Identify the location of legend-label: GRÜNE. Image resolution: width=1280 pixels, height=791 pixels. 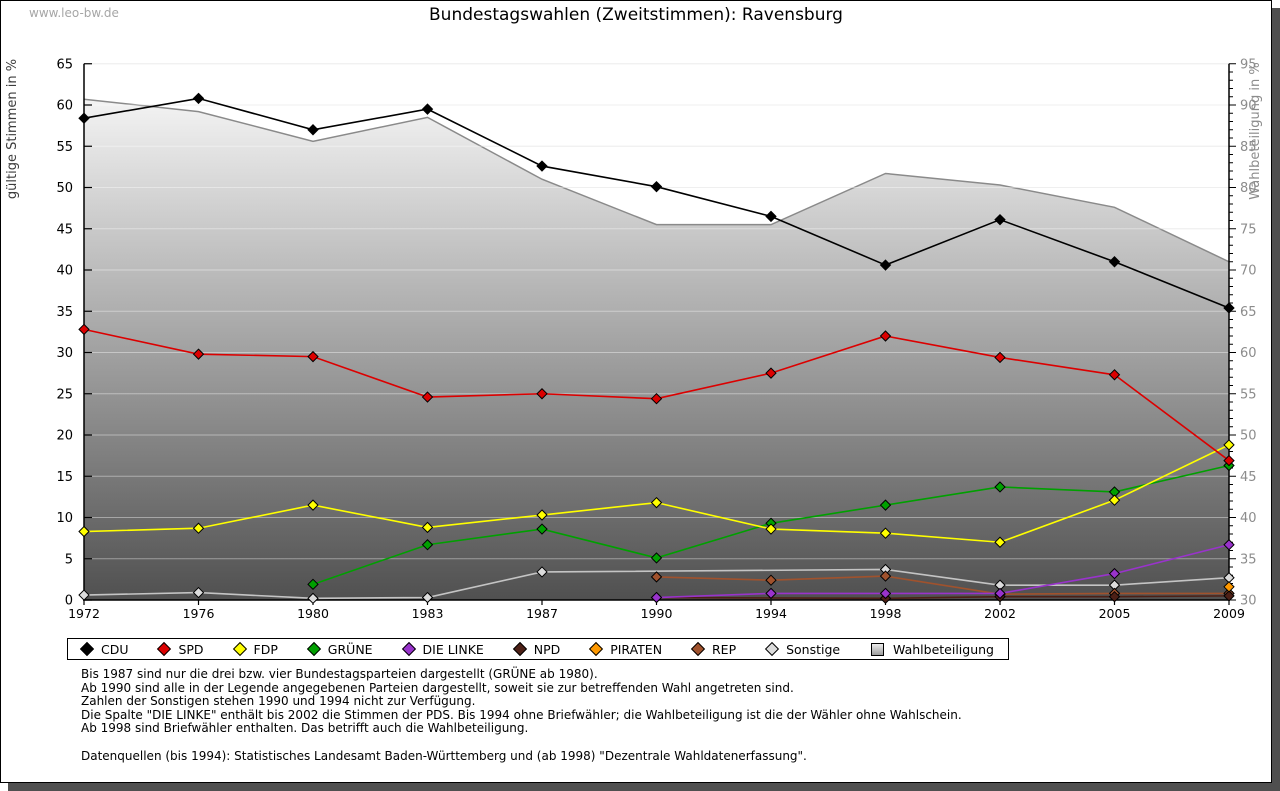
(350, 649).